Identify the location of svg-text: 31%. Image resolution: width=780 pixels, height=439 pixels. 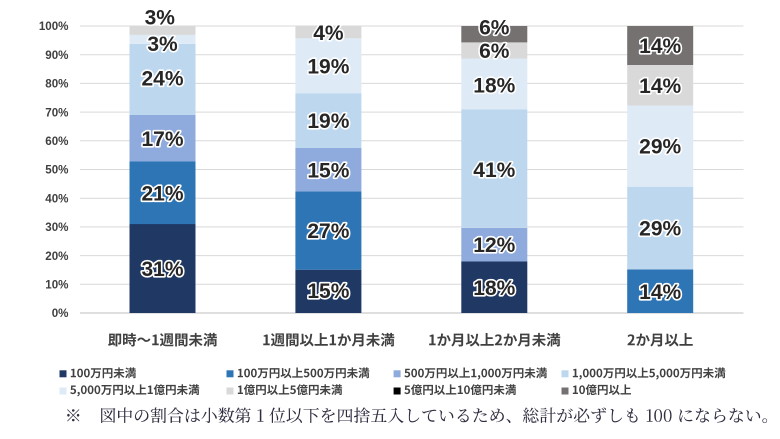
(162, 269).